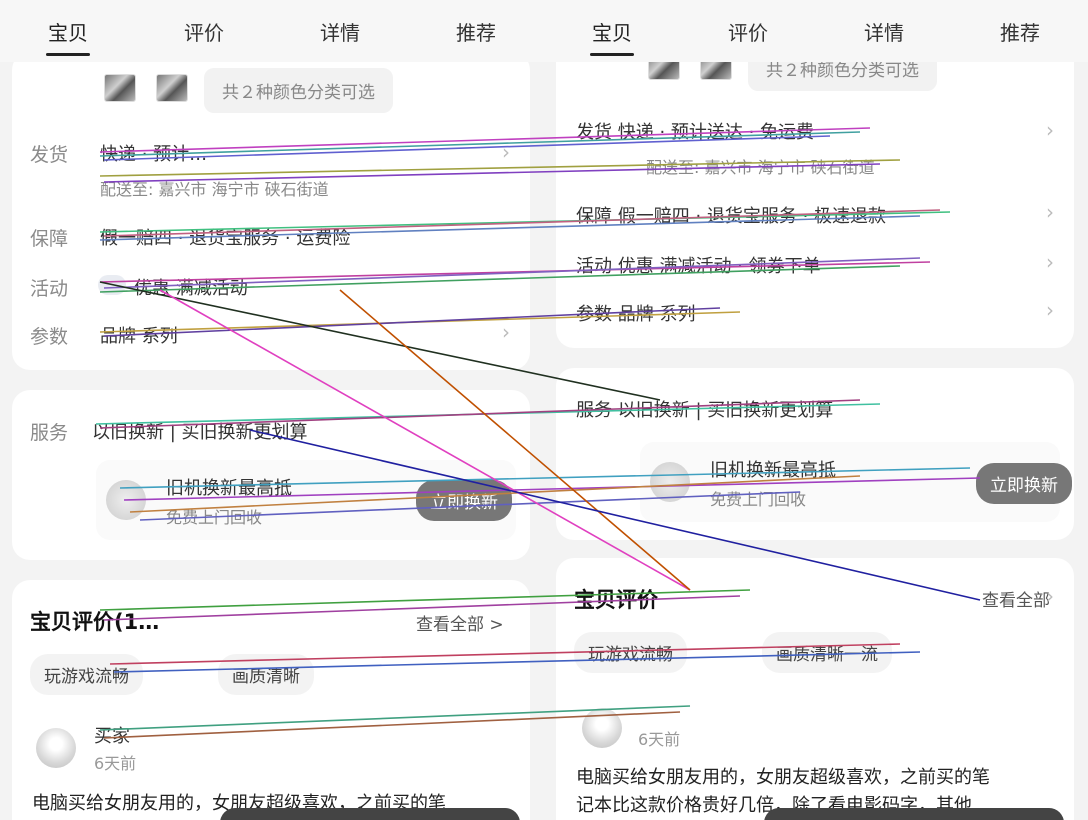 The image size is (1088, 820). I want to click on params-value: 品牌 系列, so click(139, 336).